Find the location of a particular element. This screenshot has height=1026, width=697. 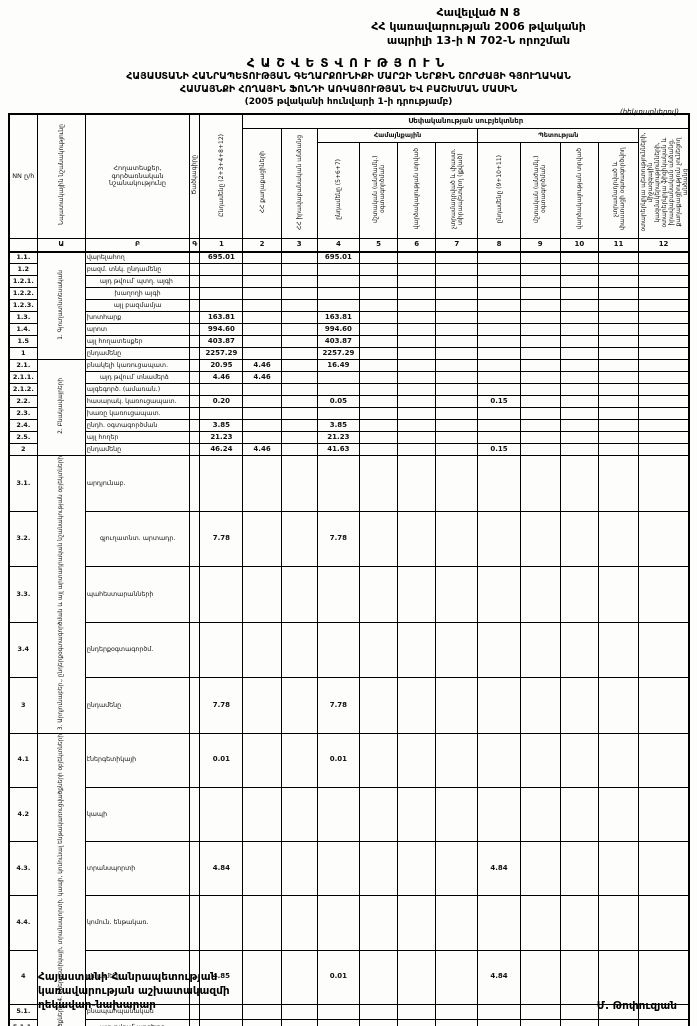

value-cell: 21.23 is located at coordinates (221, 437).